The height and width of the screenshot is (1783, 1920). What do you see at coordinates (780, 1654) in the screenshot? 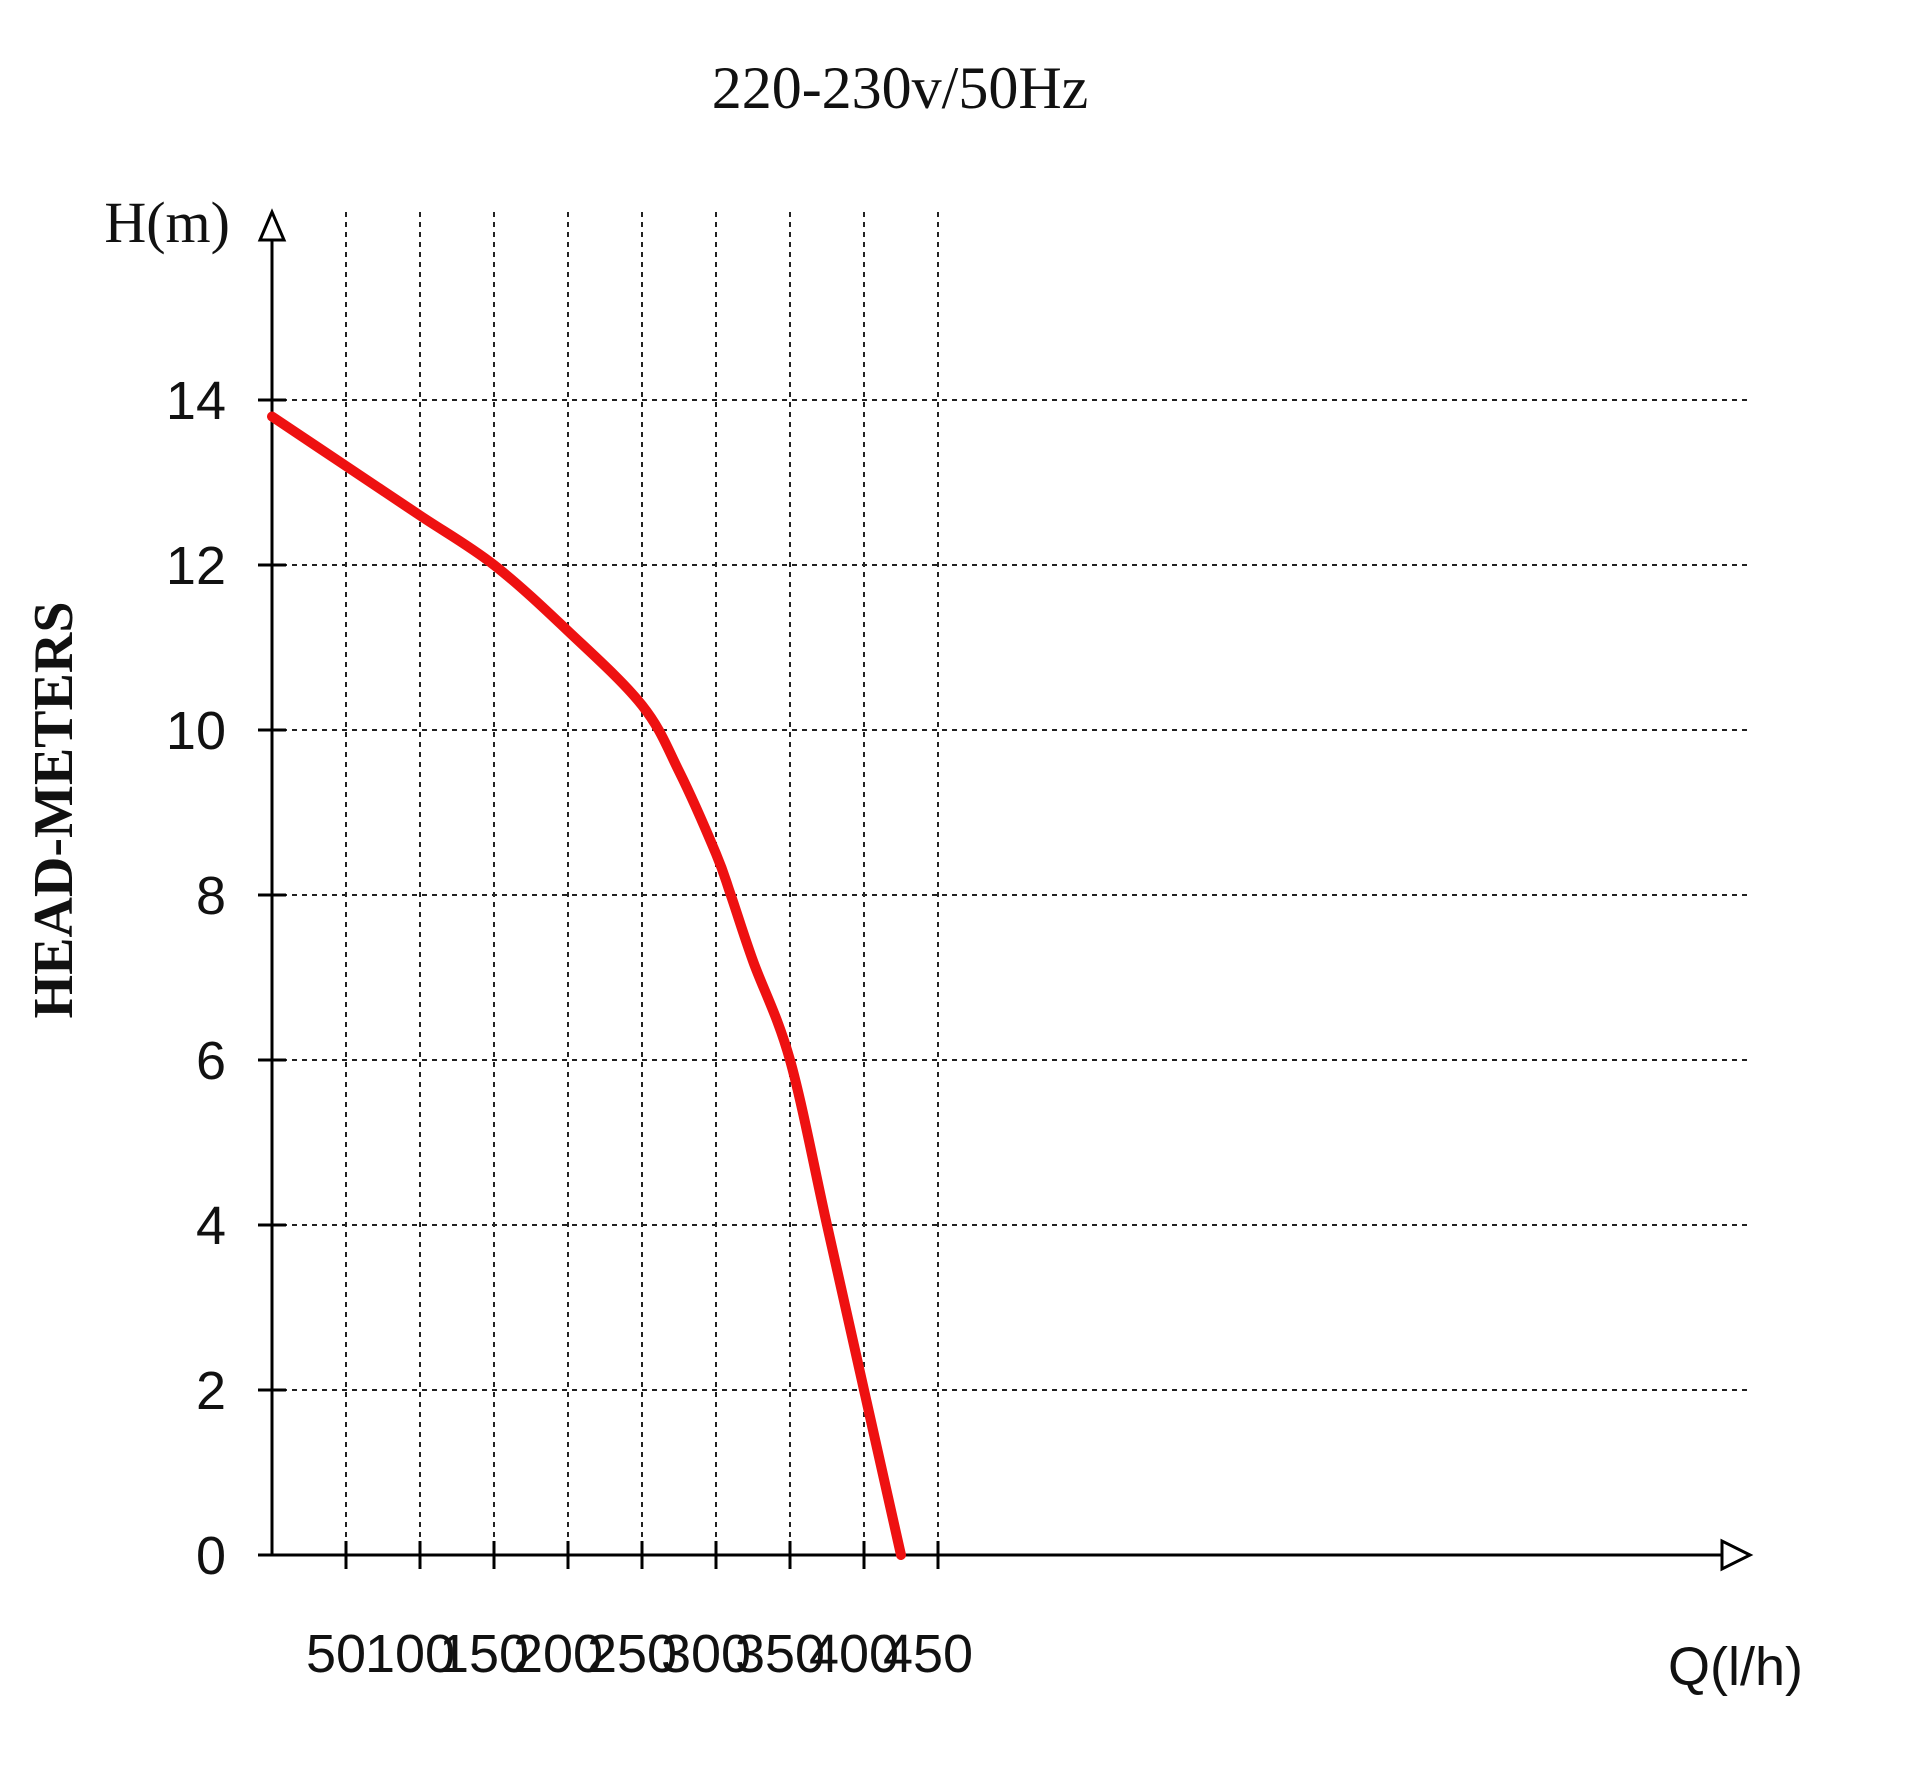
I see `x-tick-label: 350` at bounding box center [780, 1654].